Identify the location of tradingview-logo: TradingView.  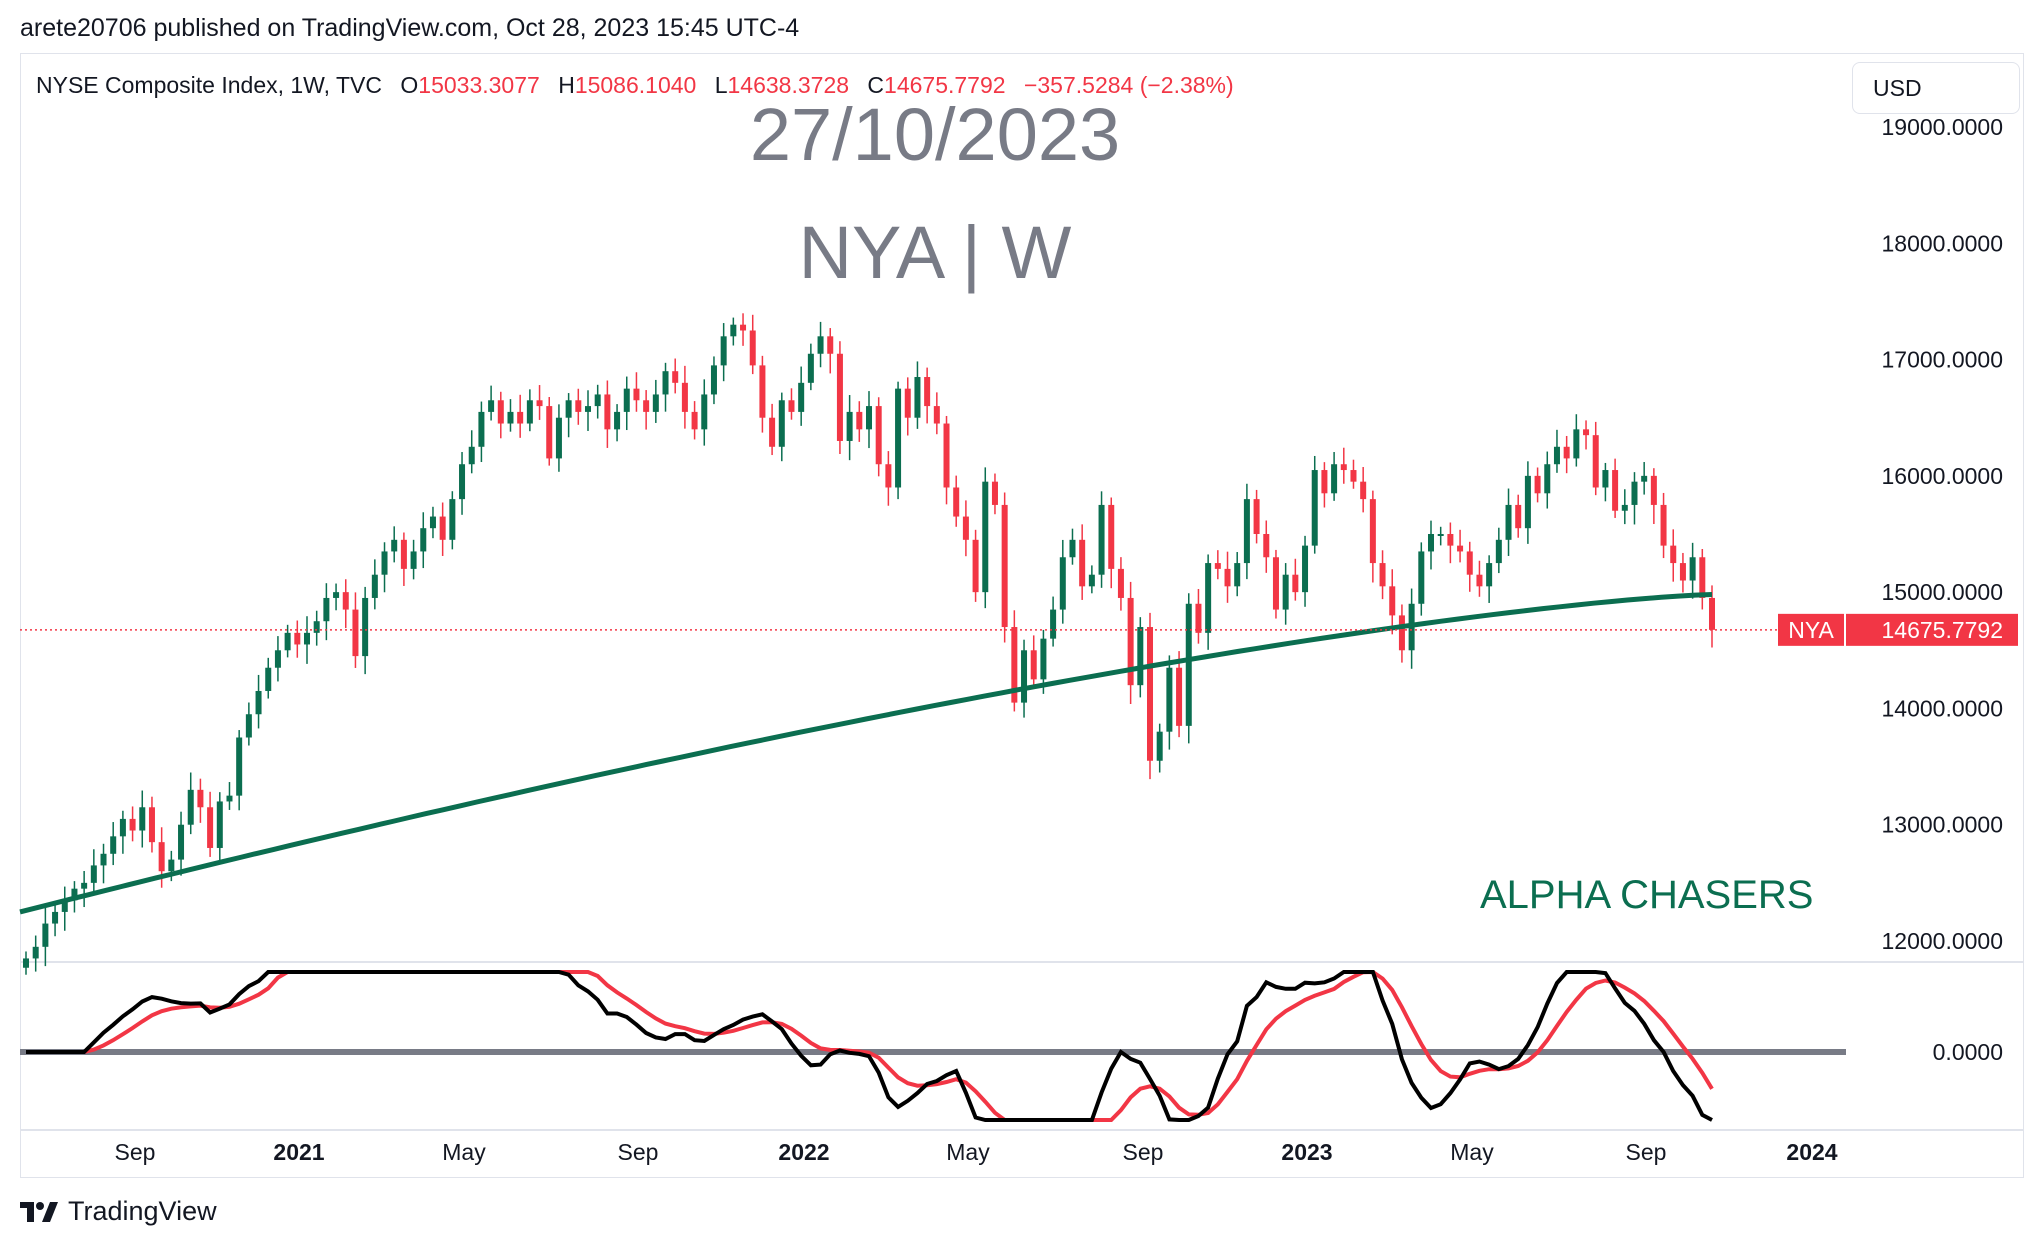
(118, 1211).